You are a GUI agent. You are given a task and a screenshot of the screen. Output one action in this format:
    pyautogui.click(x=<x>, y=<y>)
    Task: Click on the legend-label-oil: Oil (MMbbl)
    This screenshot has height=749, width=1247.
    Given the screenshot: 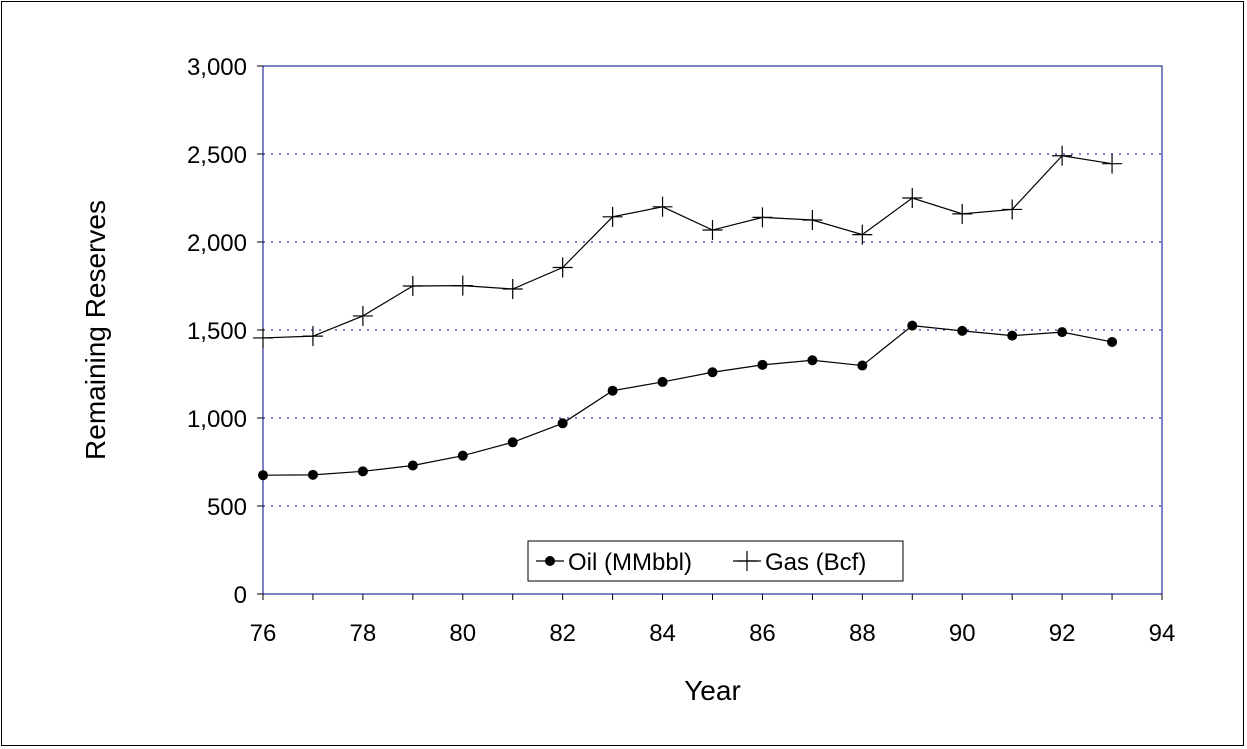 What is the action you would take?
    pyautogui.click(x=630, y=562)
    